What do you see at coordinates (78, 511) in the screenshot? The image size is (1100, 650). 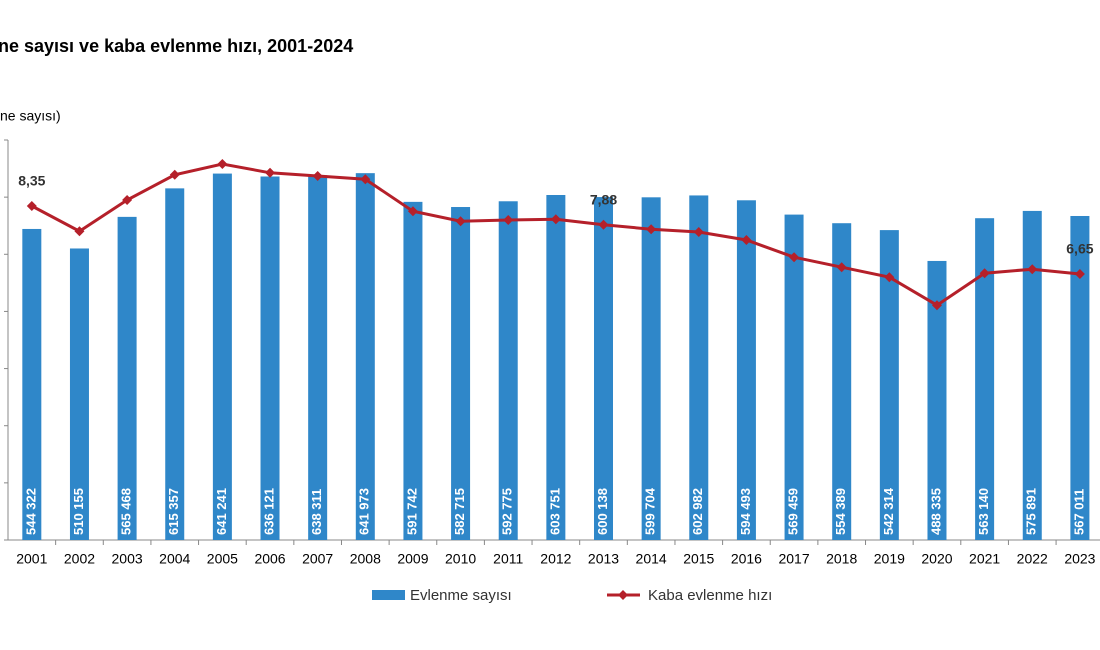 I see `bar-value-label: 510 155` at bounding box center [78, 511].